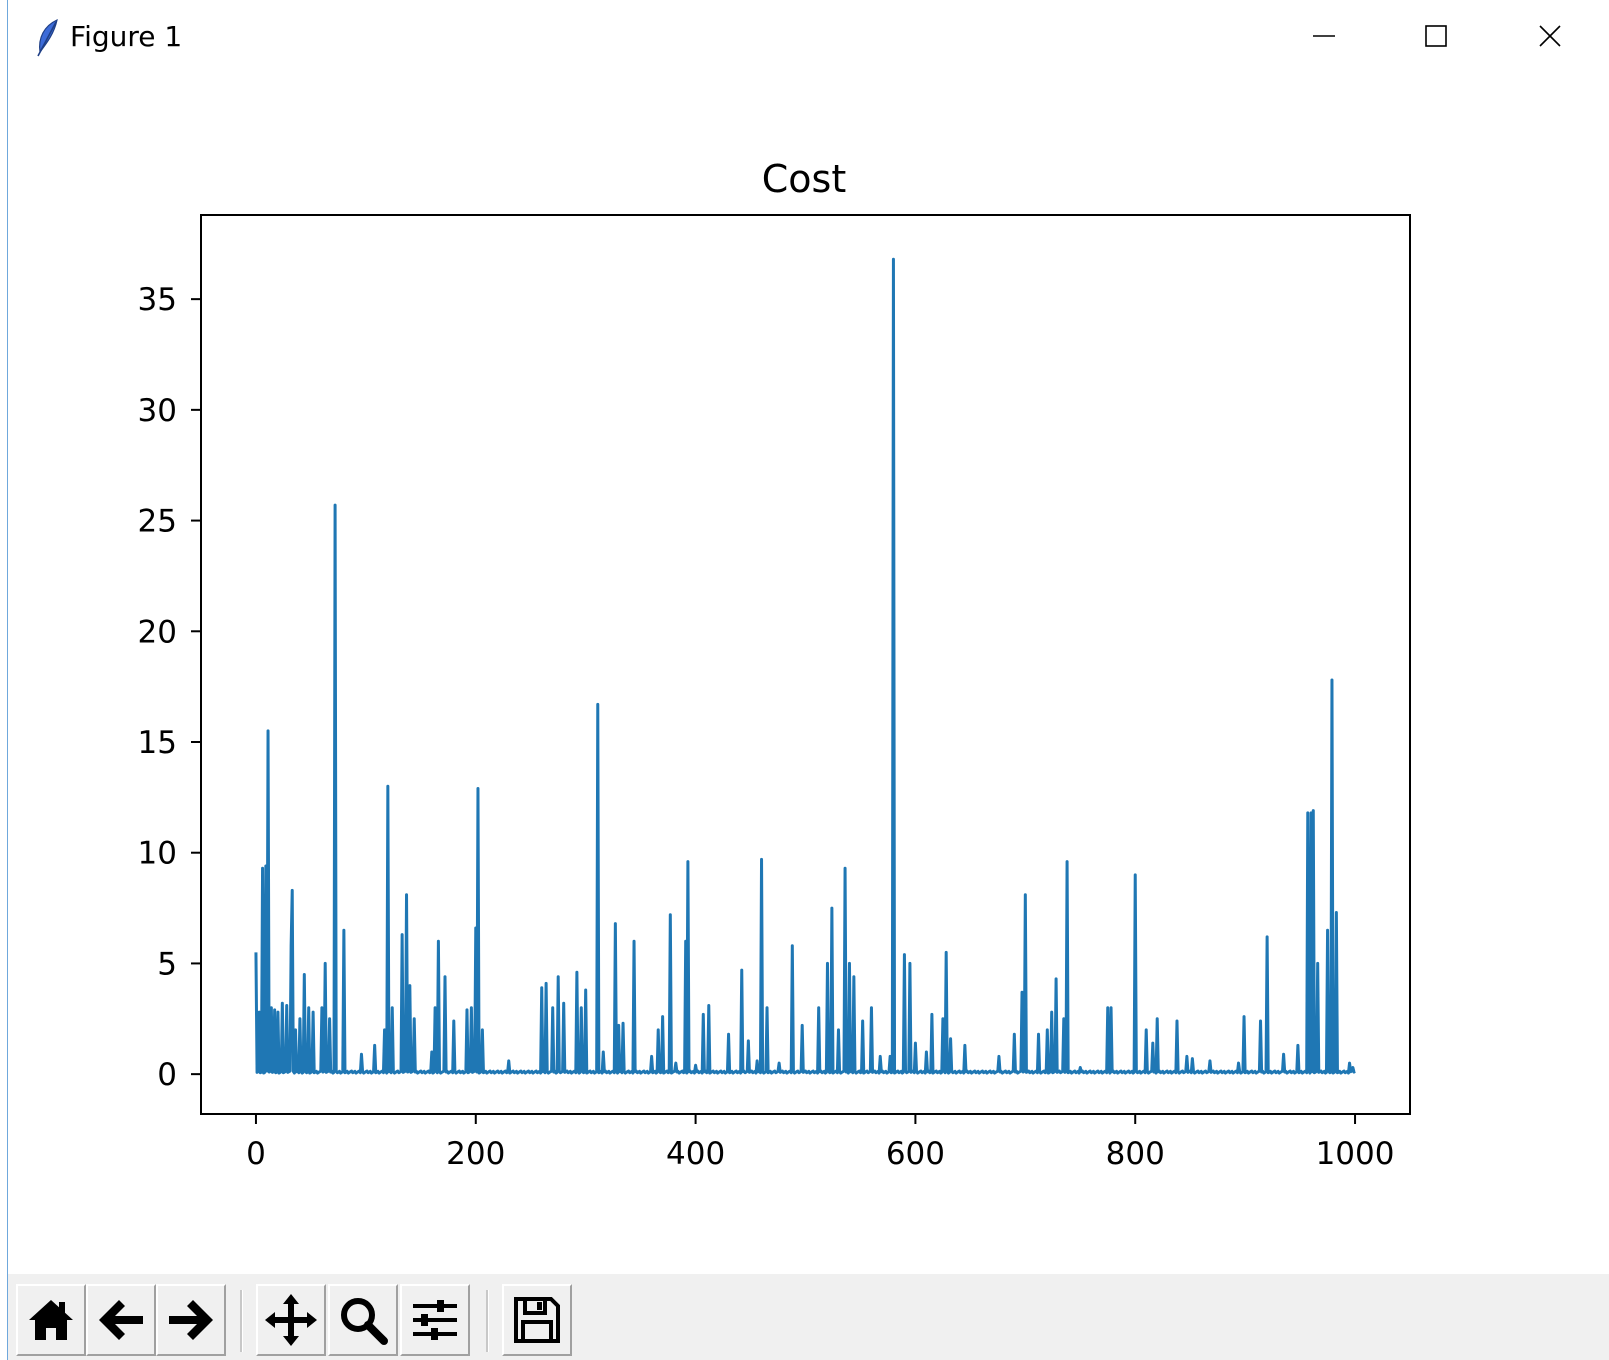  I want to click on back-arrow-icon, so click(121, 1320).